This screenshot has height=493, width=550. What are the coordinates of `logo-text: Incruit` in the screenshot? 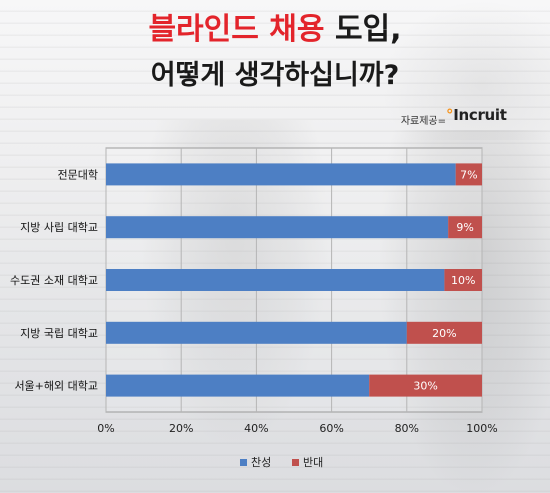 It's located at (480, 115).